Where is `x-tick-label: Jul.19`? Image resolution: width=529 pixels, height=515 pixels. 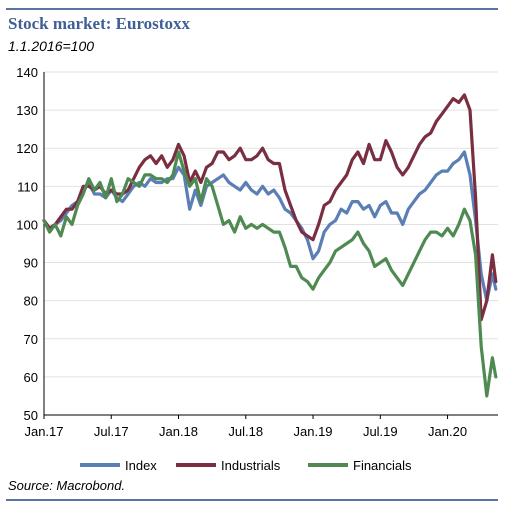 x-tick-label: Jul.19 is located at coordinates (380, 431).